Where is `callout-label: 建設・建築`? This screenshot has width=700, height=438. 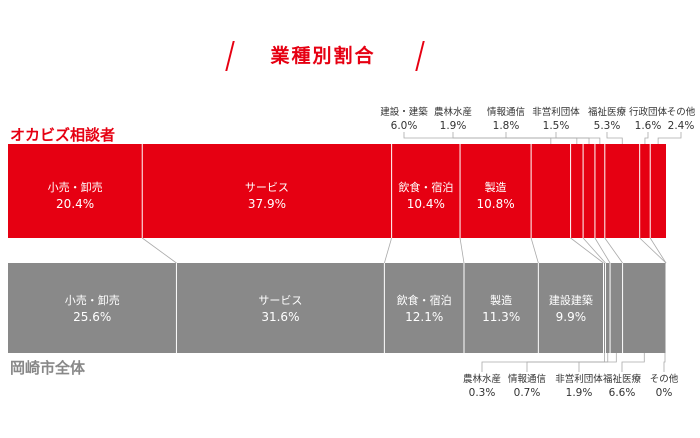 callout-label: 建設・建築 is located at coordinates (404, 112).